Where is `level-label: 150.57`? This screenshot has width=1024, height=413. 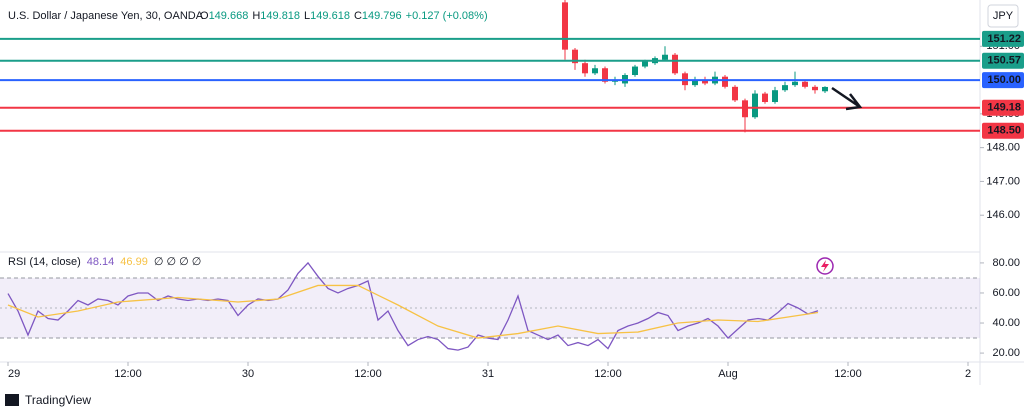 level-label: 150.57 is located at coordinates (1004, 61).